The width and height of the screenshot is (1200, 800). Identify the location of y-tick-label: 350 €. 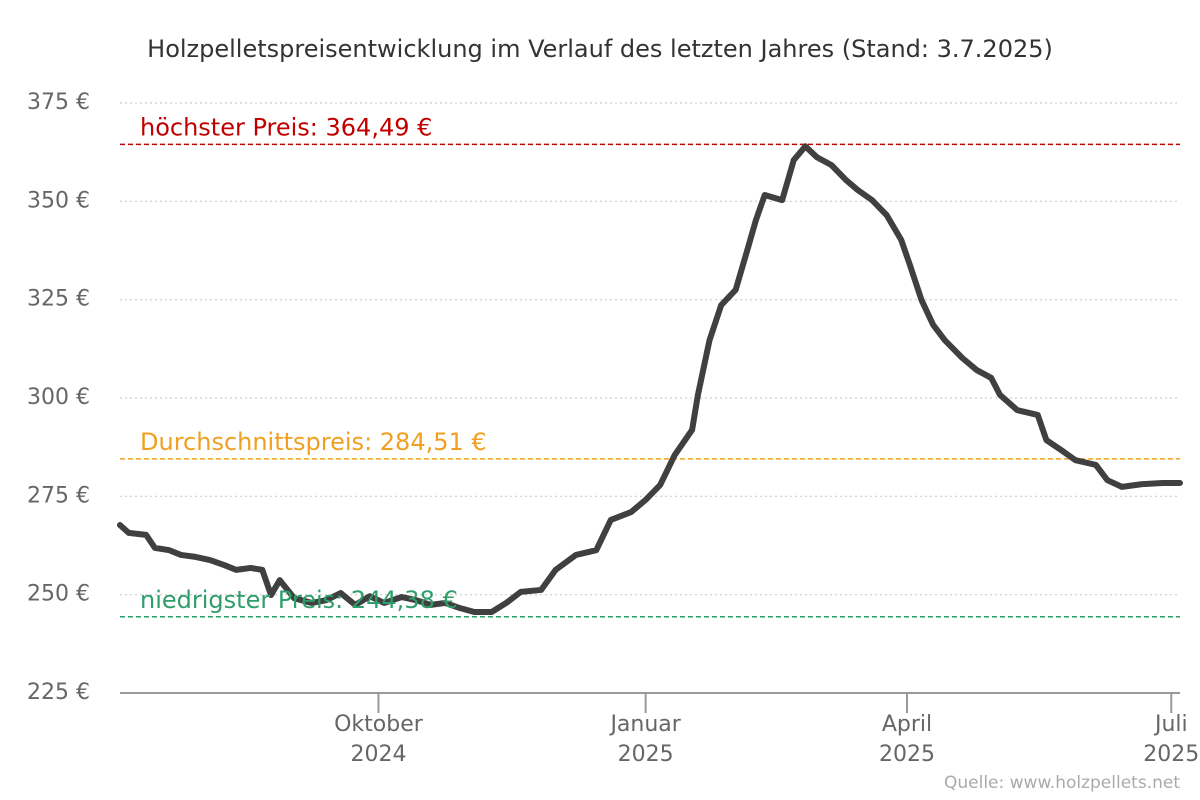
(58, 200).